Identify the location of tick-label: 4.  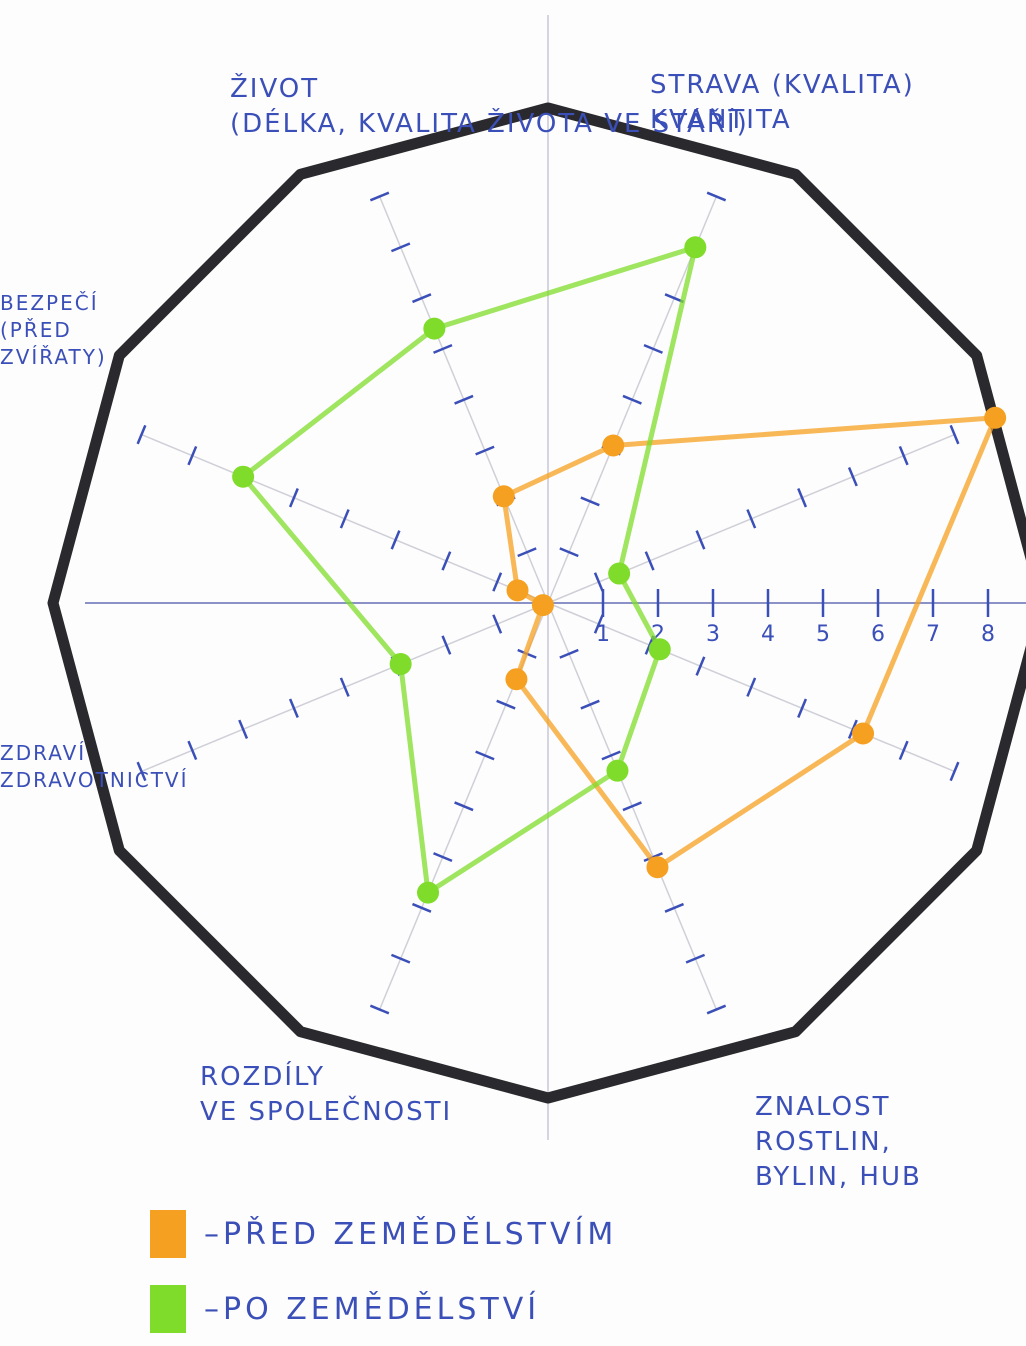
(768, 634).